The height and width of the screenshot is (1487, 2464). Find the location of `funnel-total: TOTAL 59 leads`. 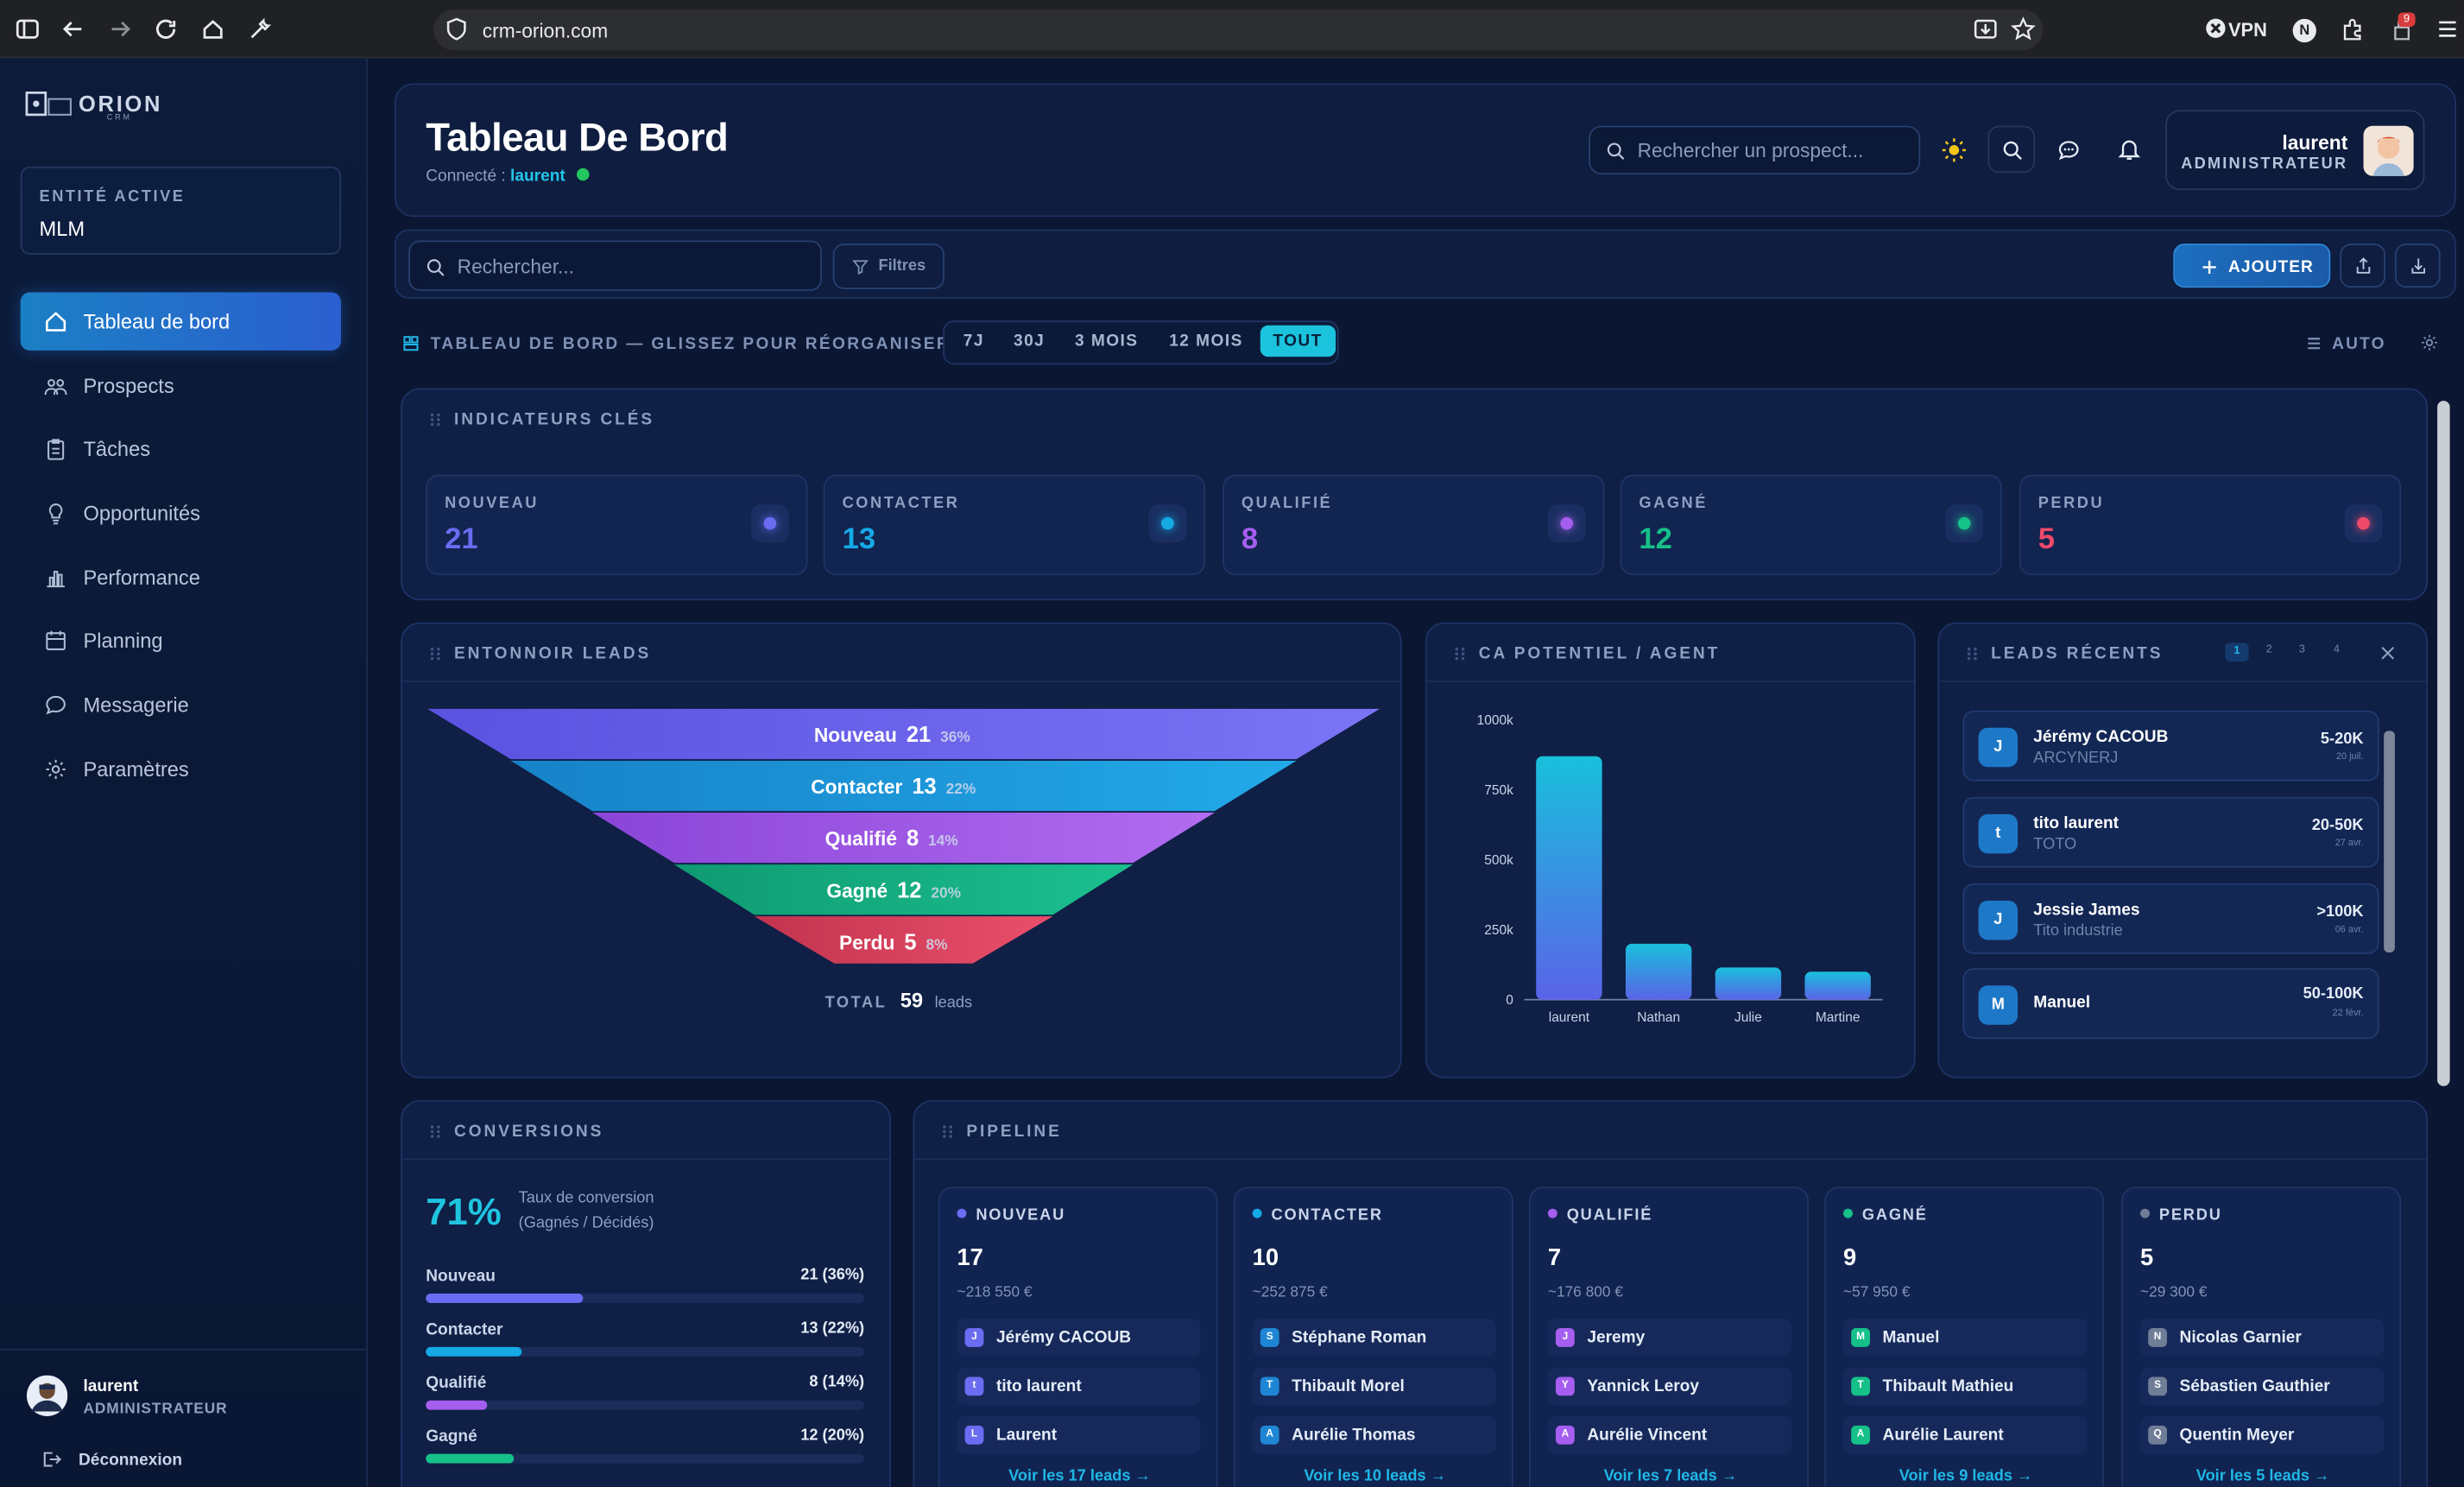

funnel-total: TOTAL 59 leads is located at coordinates (899, 1001).